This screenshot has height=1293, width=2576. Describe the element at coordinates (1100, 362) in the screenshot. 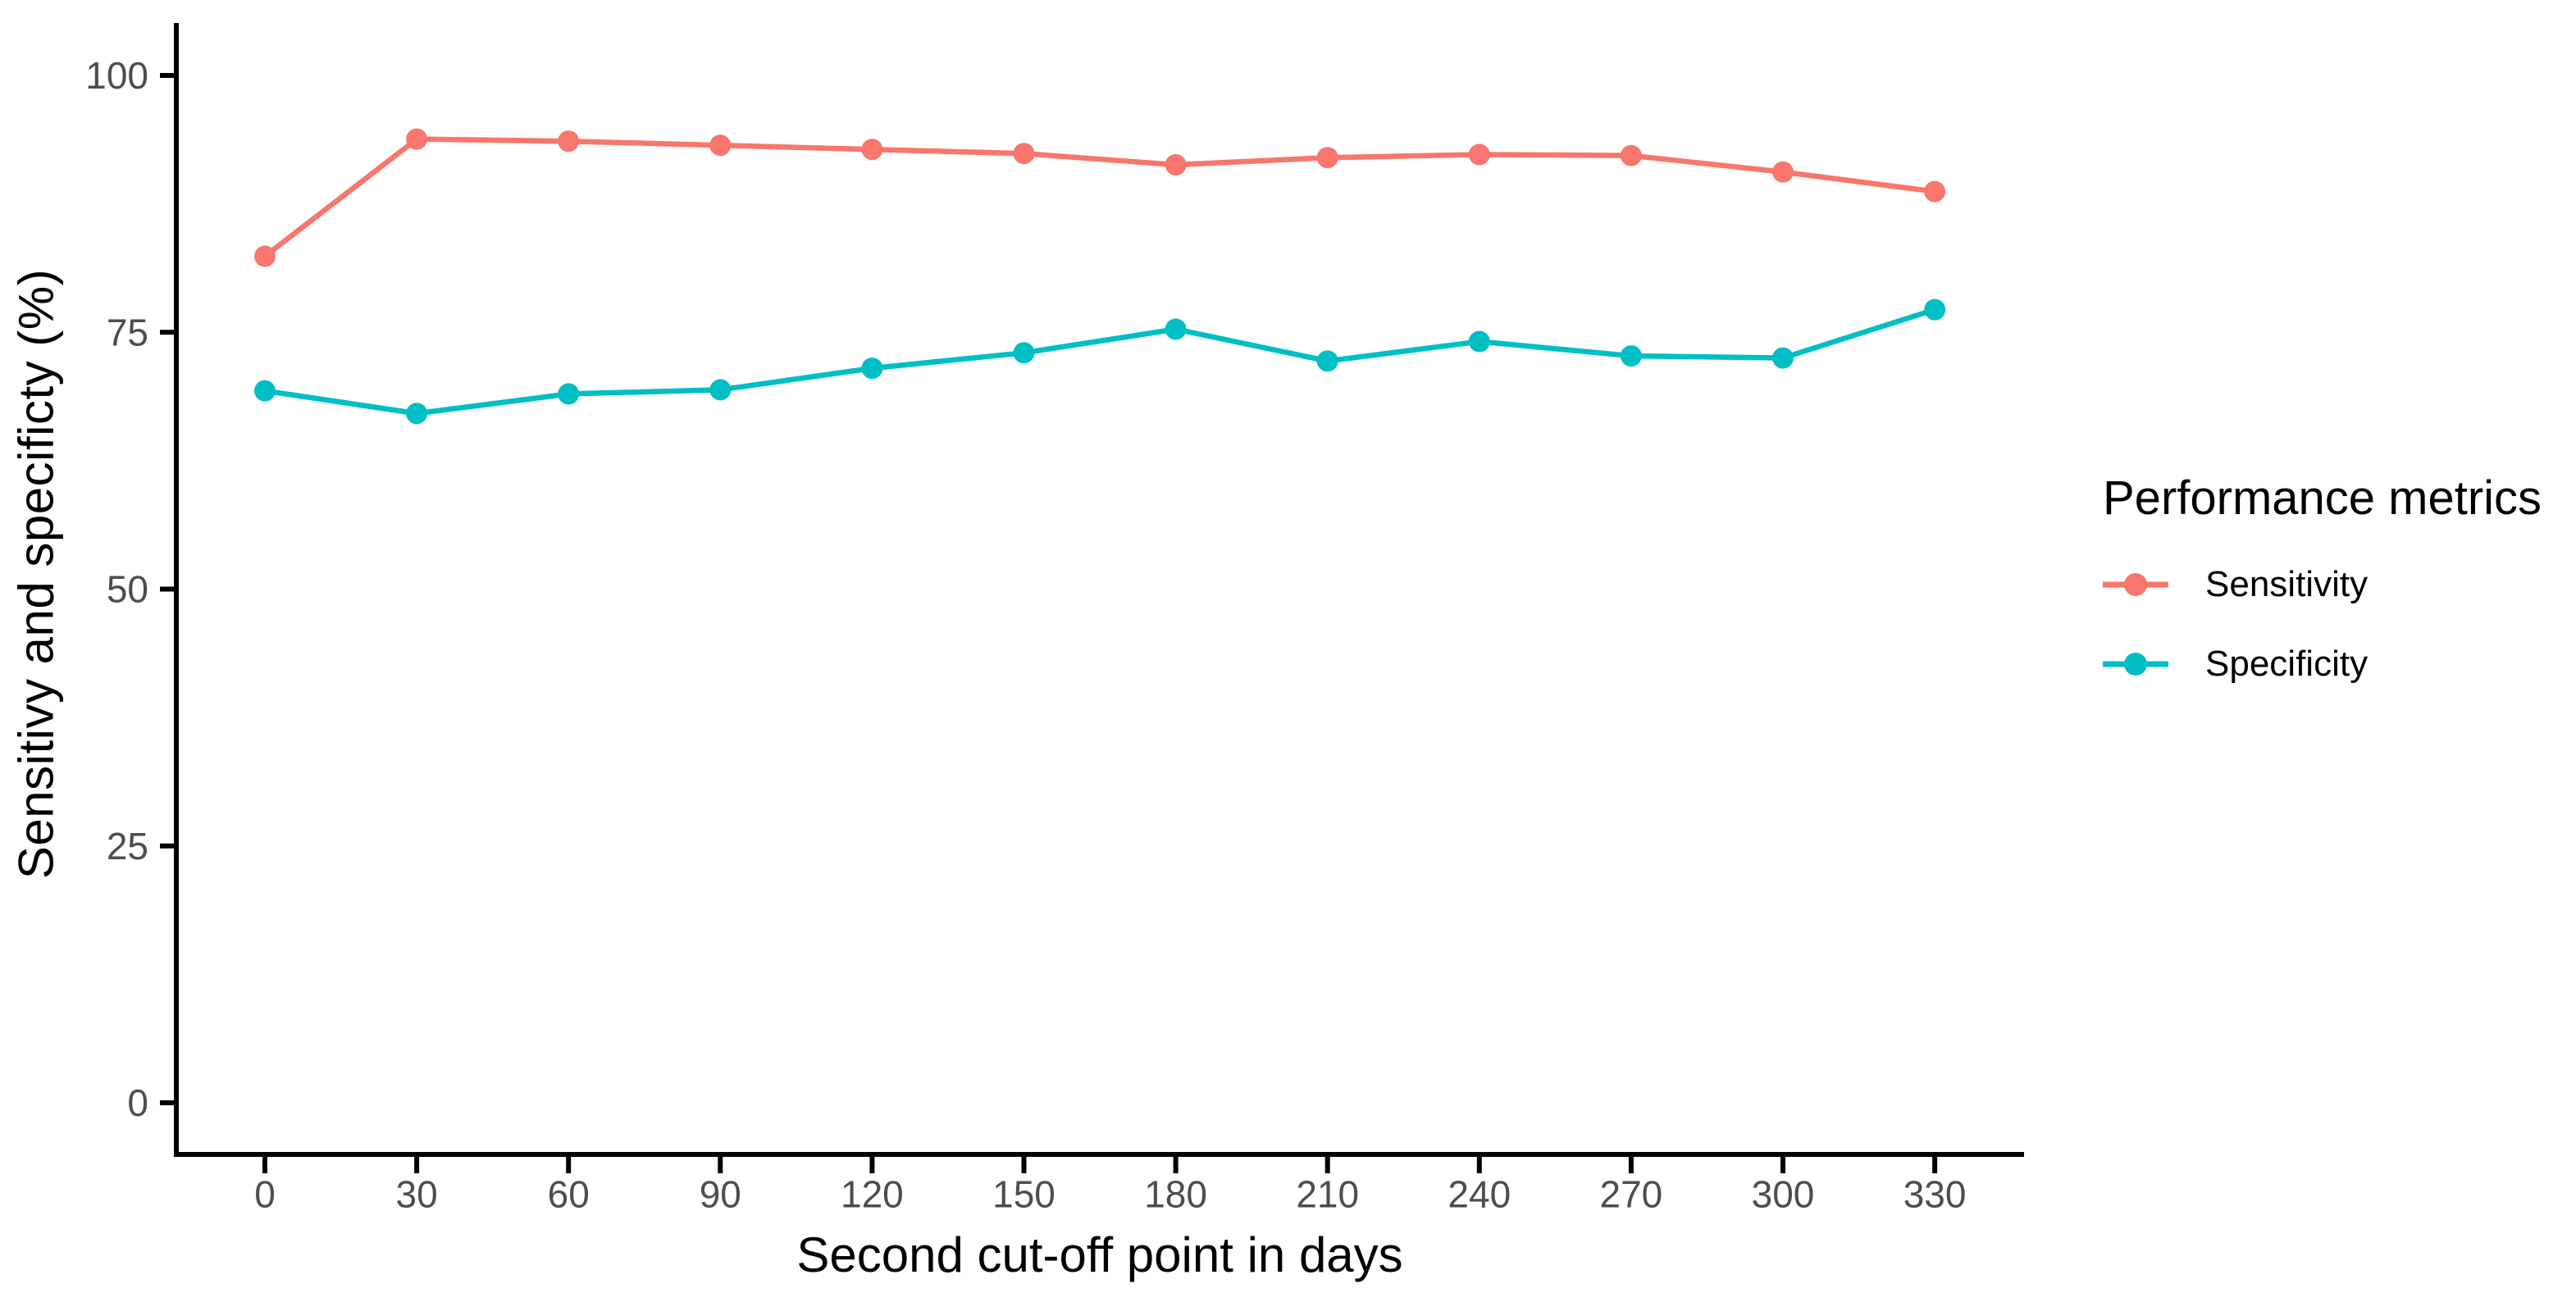

I see `series-line-specificity` at that location.